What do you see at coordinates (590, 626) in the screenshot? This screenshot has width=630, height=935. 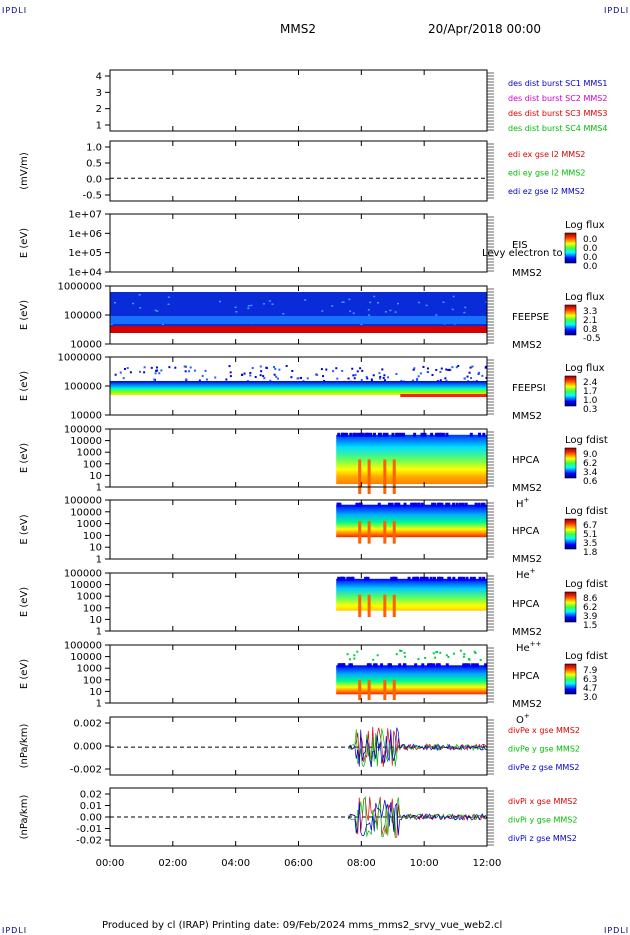 I see `colorbar-label: 1.5` at bounding box center [590, 626].